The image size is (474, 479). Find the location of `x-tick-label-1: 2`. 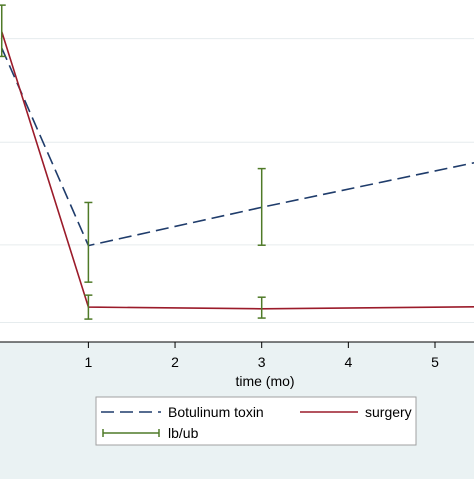

x-tick-label-1: 2 is located at coordinates (175, 362).